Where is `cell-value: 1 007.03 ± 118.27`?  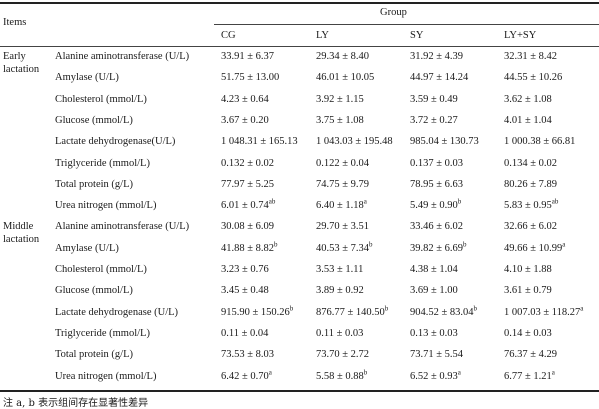 cell-value: 1 007.03 ± 118.27 is located at coordinates (542, 312).